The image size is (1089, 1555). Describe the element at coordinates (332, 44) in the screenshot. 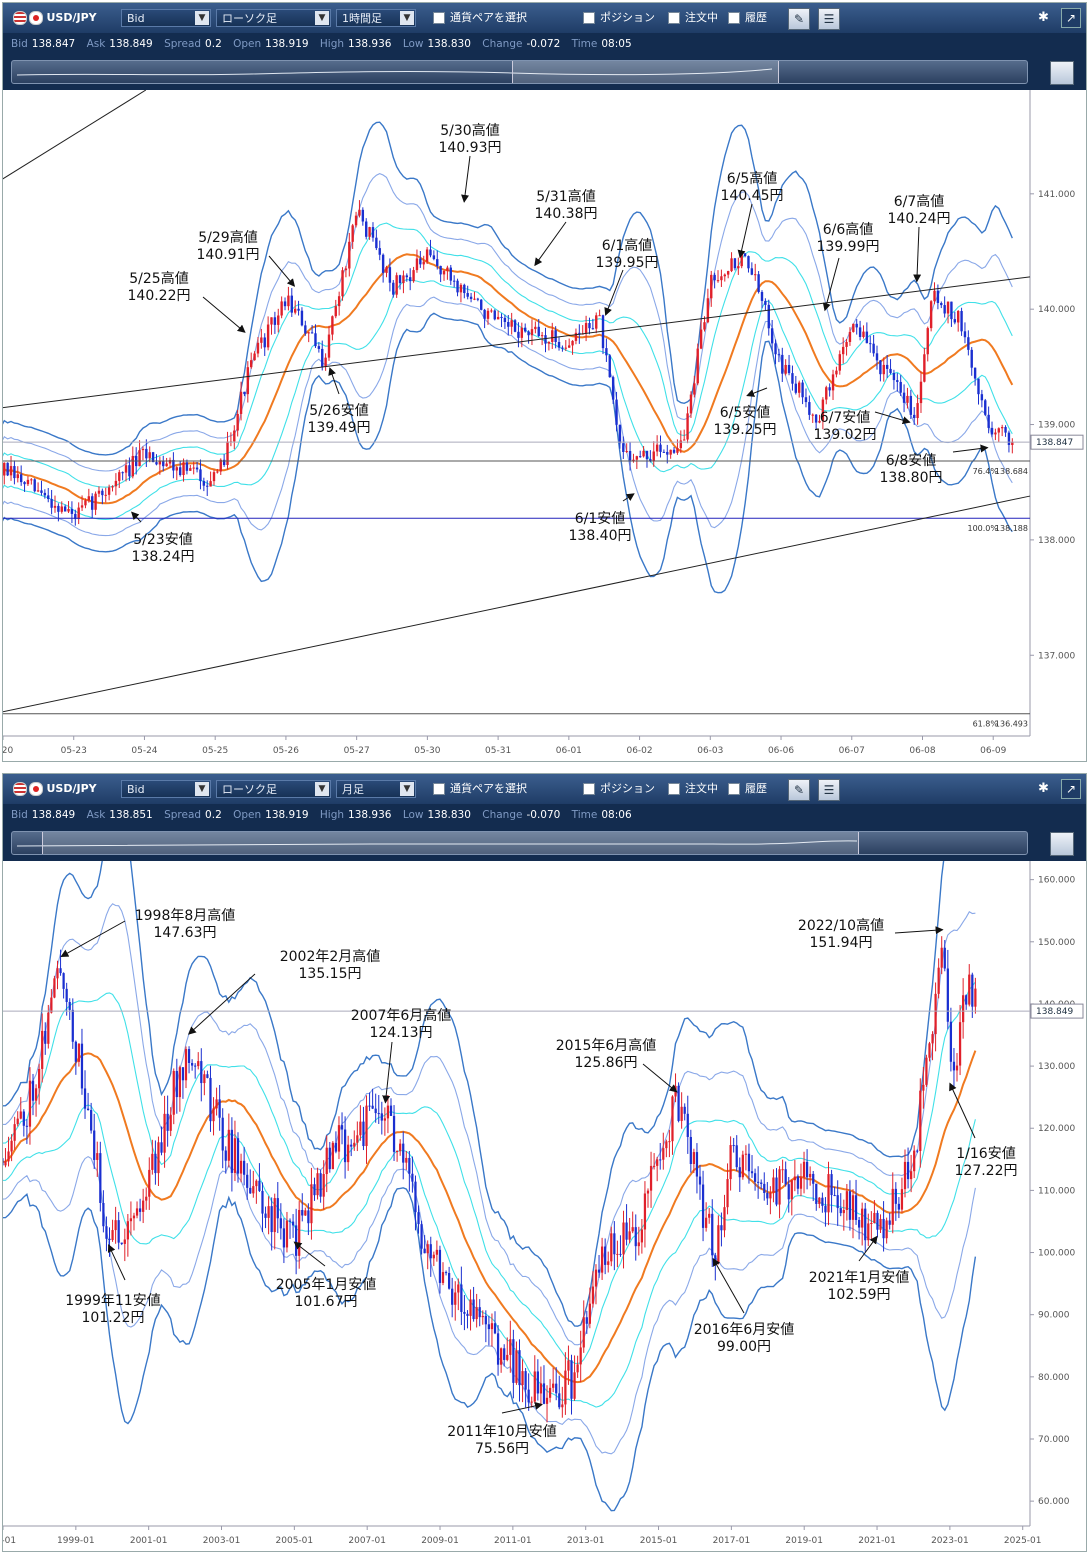

I see `high-label: High` at that location.